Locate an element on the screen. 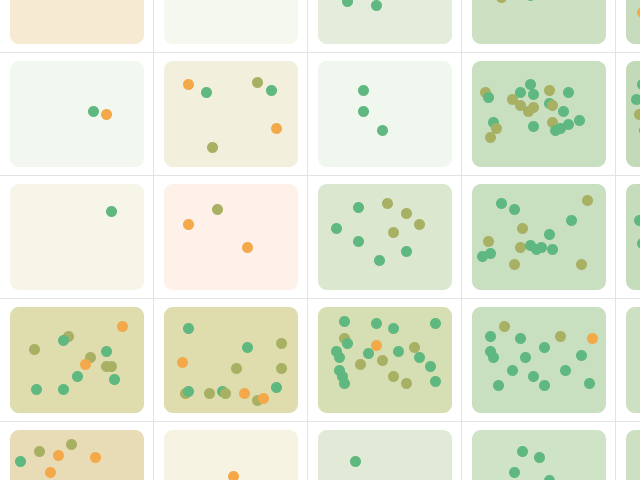 The height and width of the screenshot is (480, 640). grid-row is located at coordinates (320, 451).